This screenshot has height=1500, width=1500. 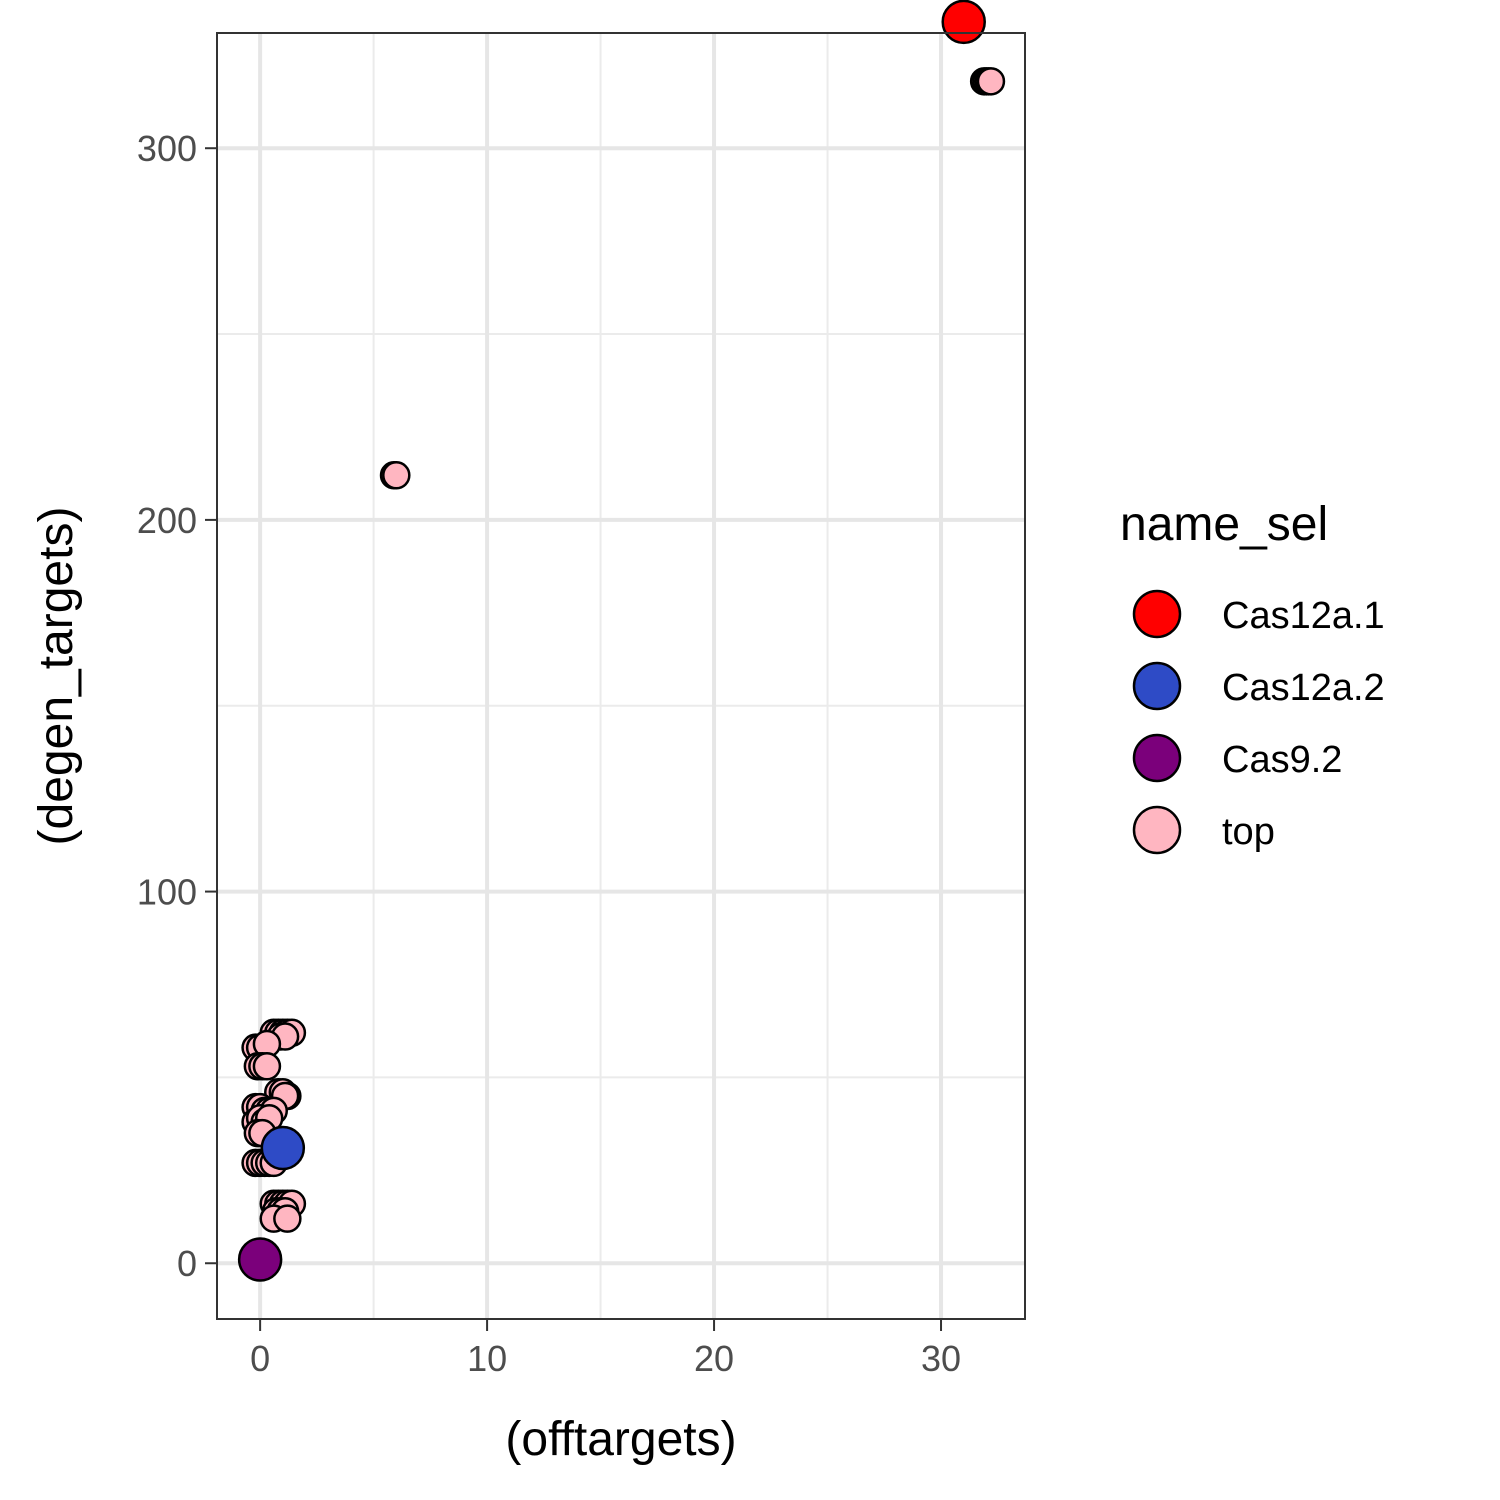 What do you see at coordinates (1282, 760) in the screenshot?
I see `legend-label: Cas9.2` at bounding box center [1282, 760].